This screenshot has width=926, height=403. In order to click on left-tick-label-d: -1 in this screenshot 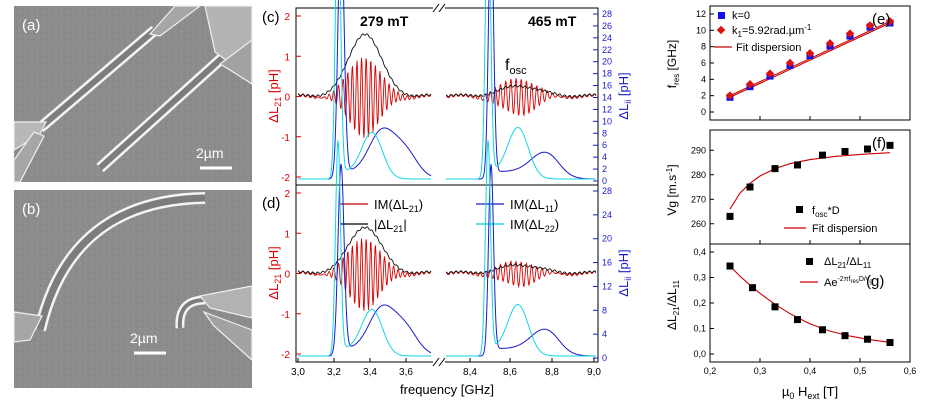, I will do `click(285, 315)`.